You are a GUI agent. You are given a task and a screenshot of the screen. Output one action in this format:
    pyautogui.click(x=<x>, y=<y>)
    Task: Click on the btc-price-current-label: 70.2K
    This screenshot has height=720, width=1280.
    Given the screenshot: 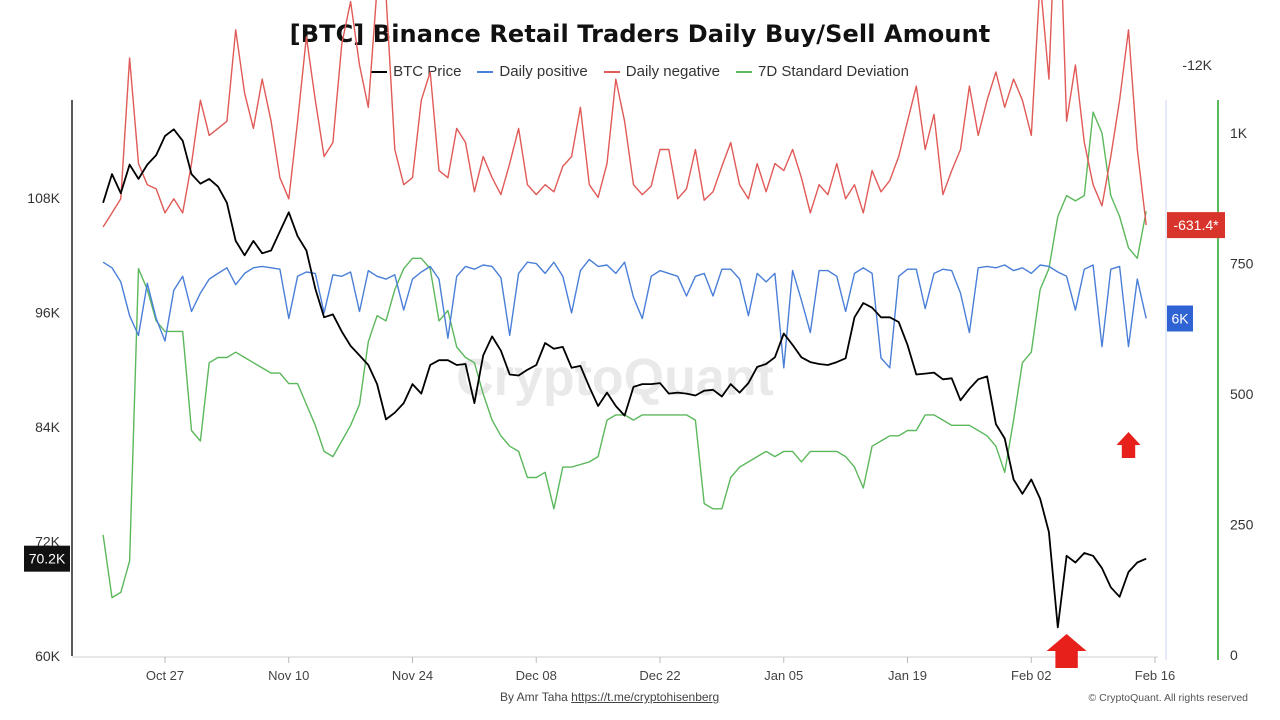 What is the action you would take?
    pyautogui.click(x=47, y=559)
    